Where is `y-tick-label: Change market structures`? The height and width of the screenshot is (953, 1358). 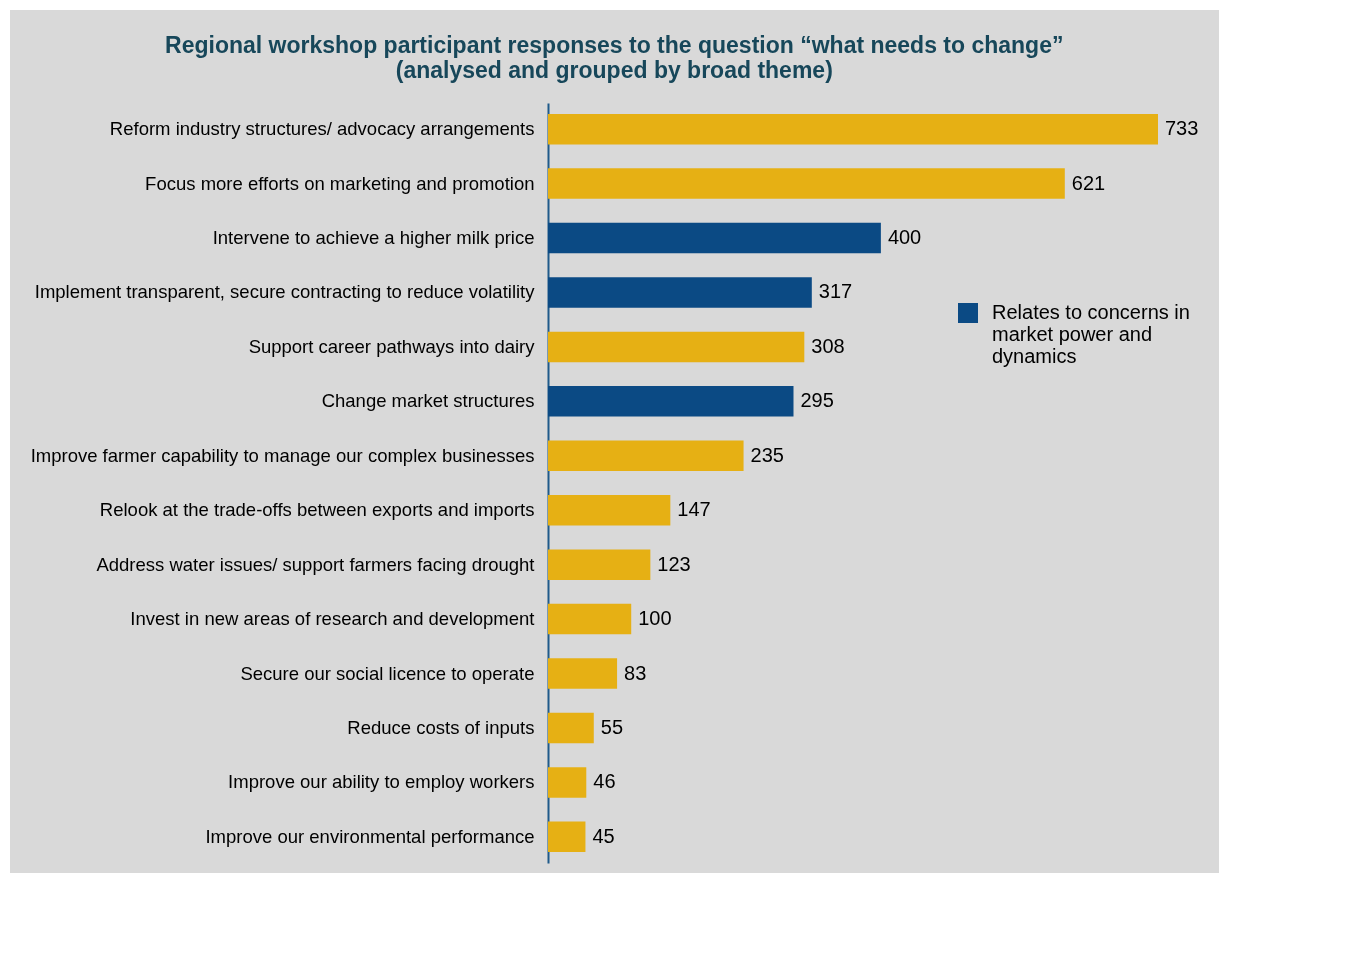 y-tick-label: Change market structures is located at coordinates (428, 401).